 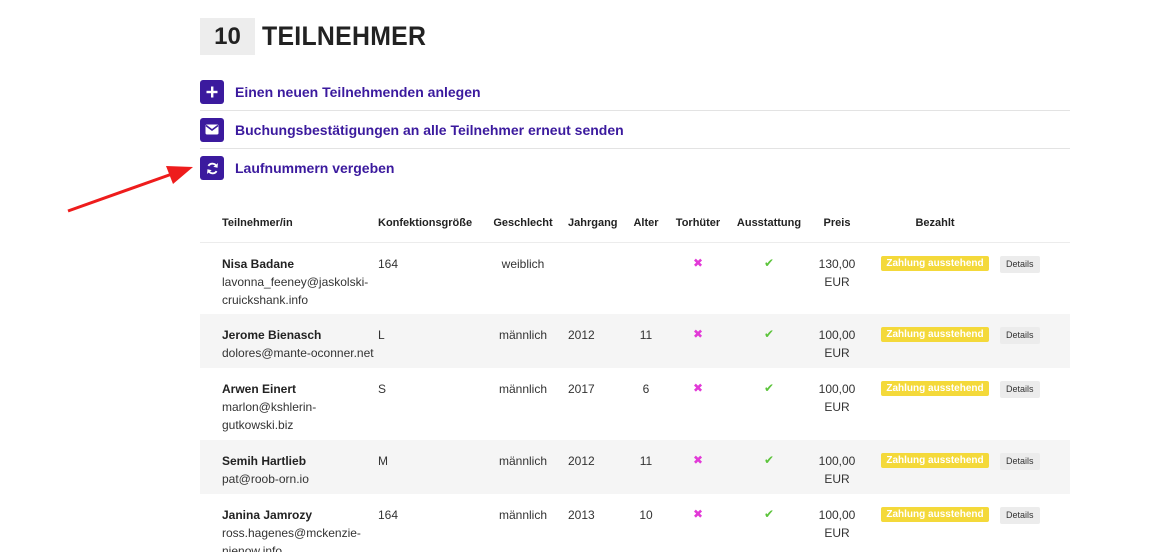 I want to click on gender-value: weiblich, so click(x=523, y=263).